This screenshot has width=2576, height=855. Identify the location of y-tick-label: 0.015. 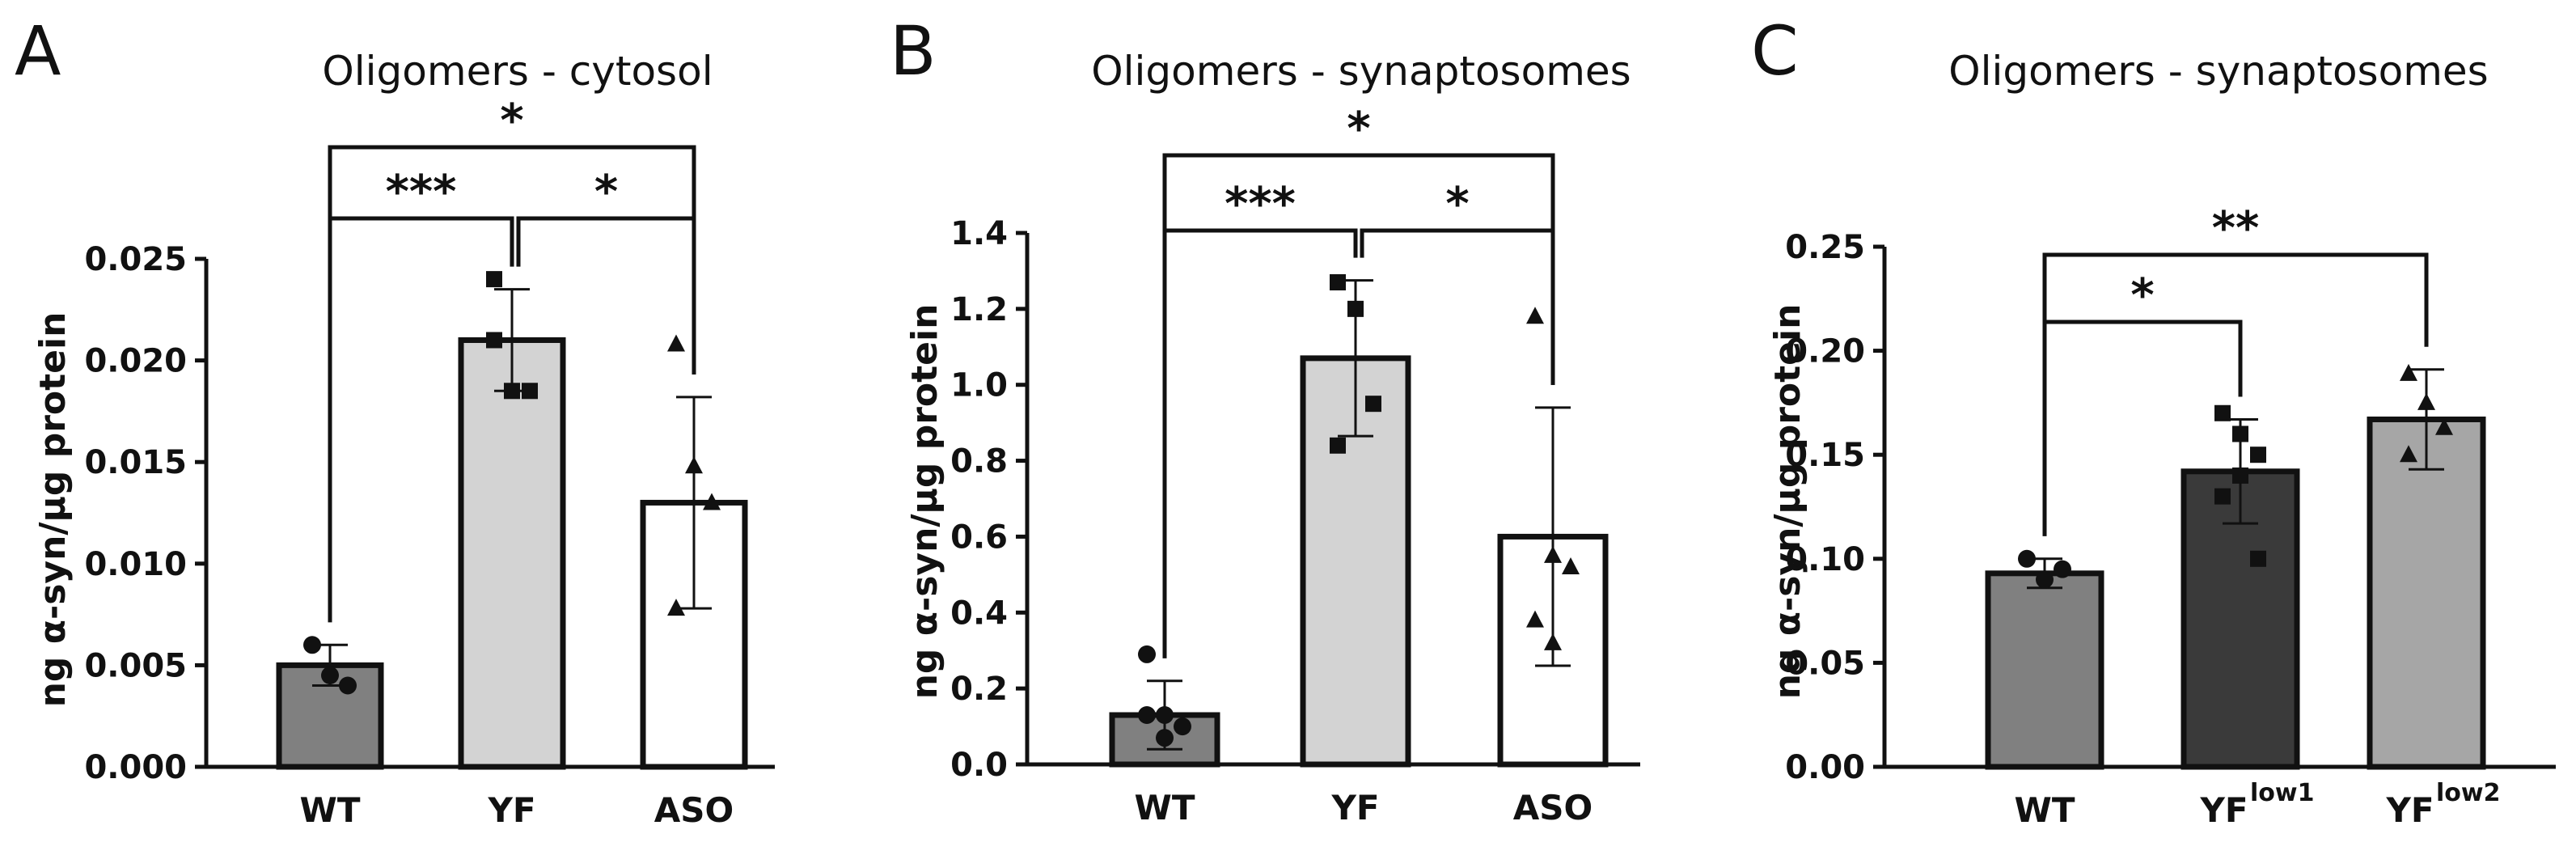
(136, 462).